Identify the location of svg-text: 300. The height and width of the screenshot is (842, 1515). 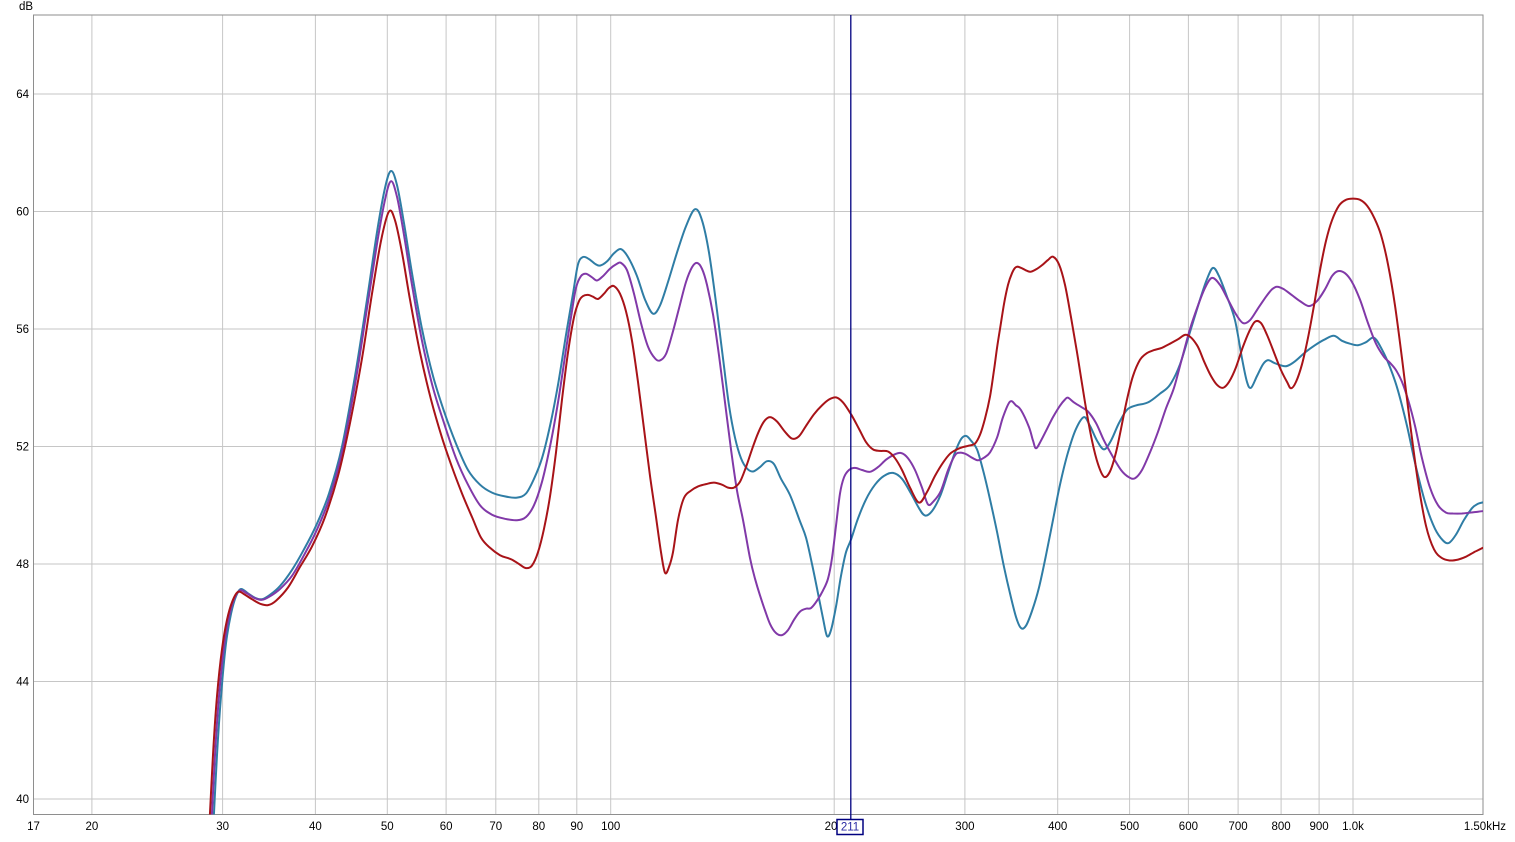
(964, 827).